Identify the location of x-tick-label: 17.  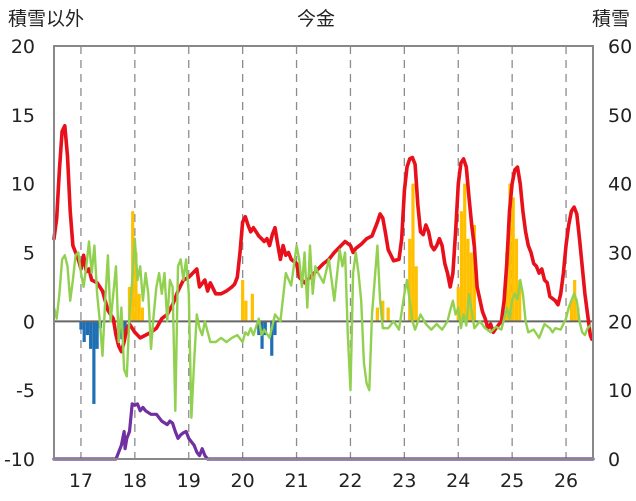
(81, 481).